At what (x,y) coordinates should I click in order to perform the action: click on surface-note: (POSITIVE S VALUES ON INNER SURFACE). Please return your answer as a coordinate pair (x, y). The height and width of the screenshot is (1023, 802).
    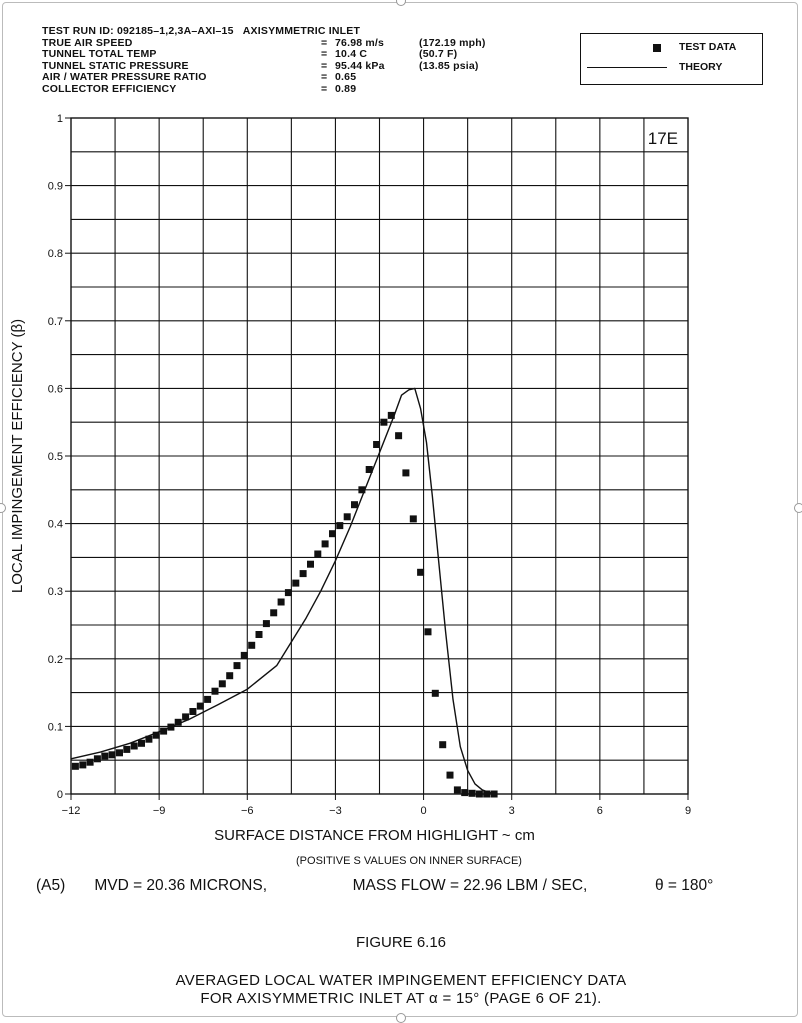
    Looking at the image, I should click on (409, 861).